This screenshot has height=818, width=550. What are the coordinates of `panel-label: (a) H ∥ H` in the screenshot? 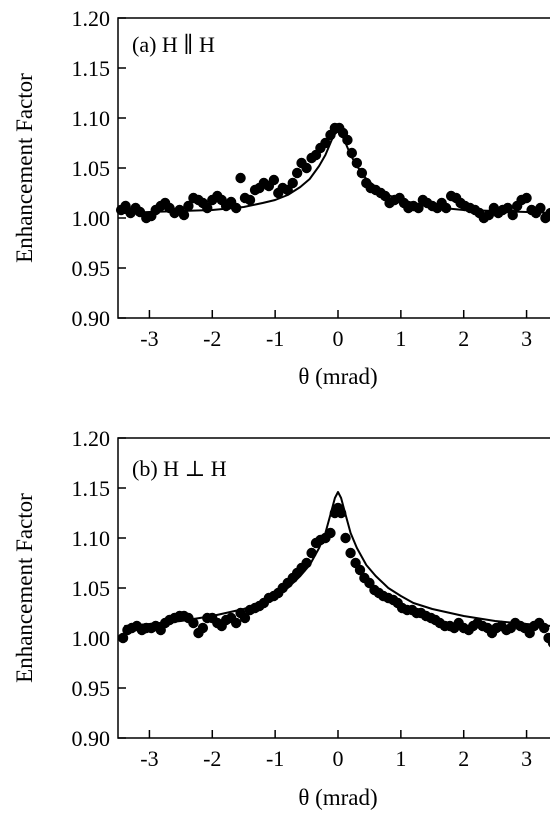 It's located at (173, 44).